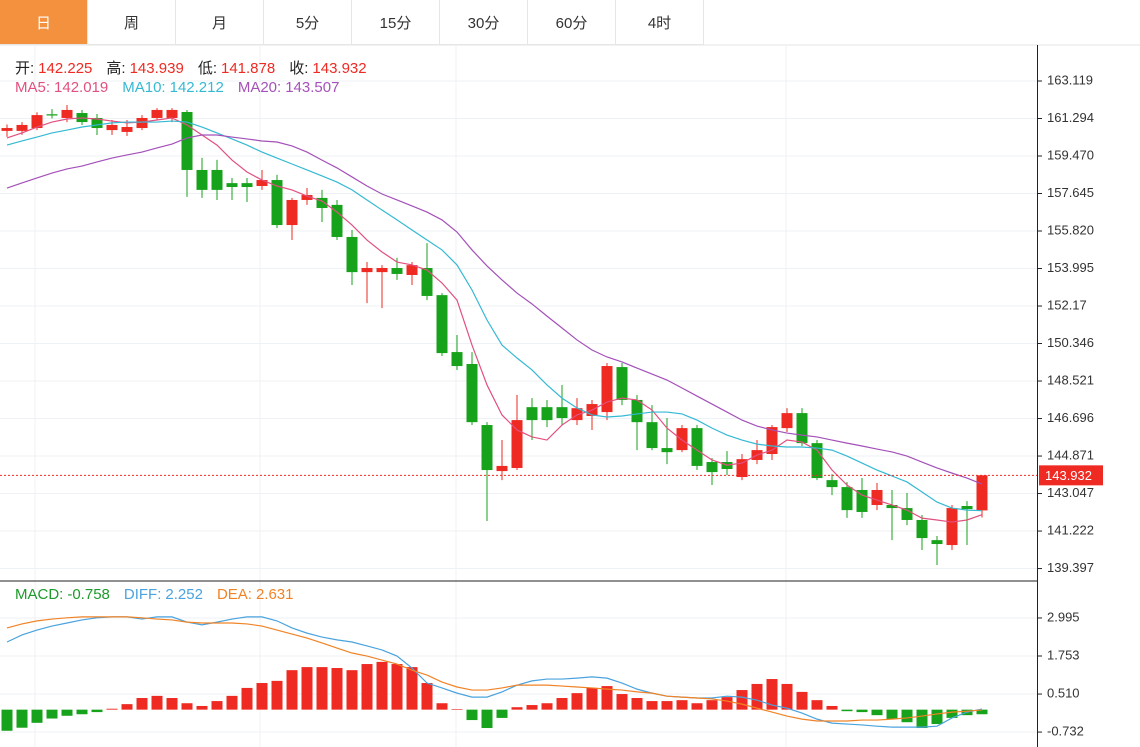 The height and width of the screenshot is (747, 1140). What do you see at coordinates (299, 68) in the screenshot?
I see `legend-label: 收:` at bounding box center [299, 68].